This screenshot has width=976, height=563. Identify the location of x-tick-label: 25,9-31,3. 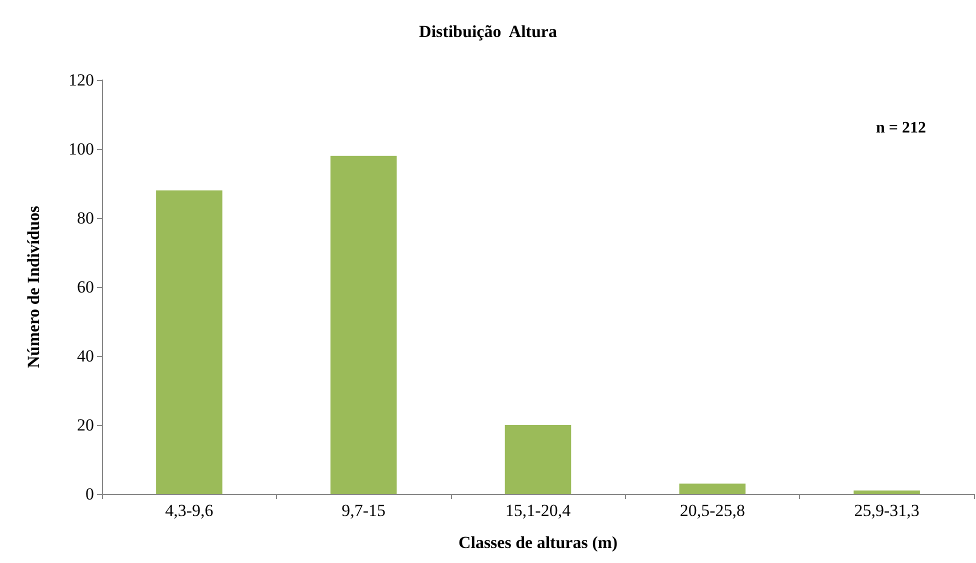
(887, 510).